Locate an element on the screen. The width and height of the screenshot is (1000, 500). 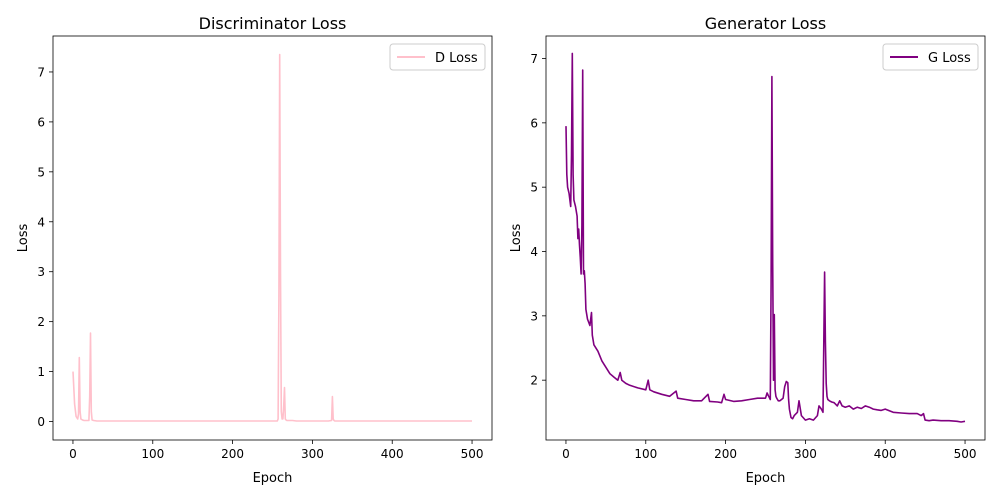
y-tick-label-discriminator: 7 is located at coordinates (41, 72).